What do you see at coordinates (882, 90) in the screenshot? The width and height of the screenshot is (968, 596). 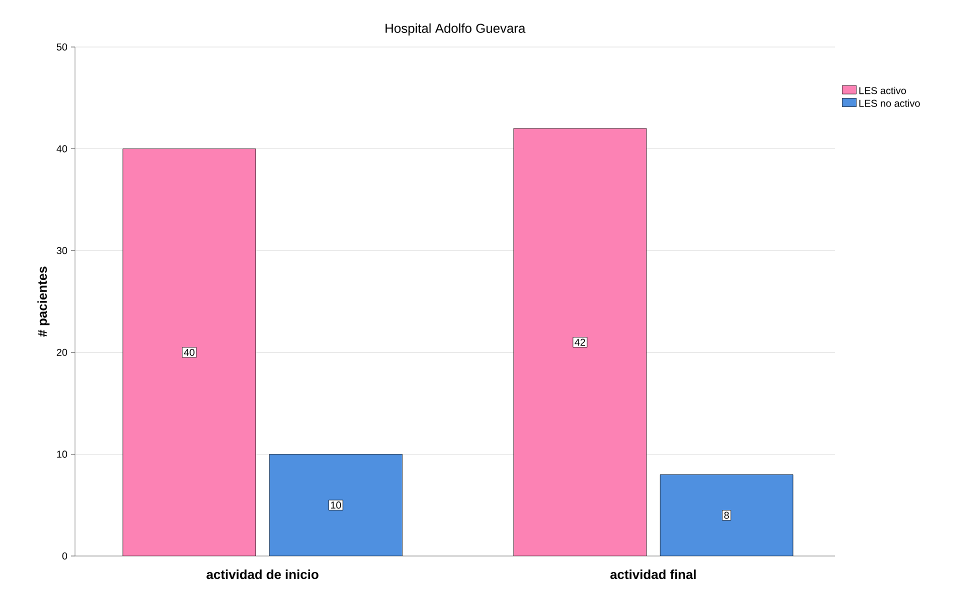 I see `legend-label: LES activo` at bounding box center [882, 90].